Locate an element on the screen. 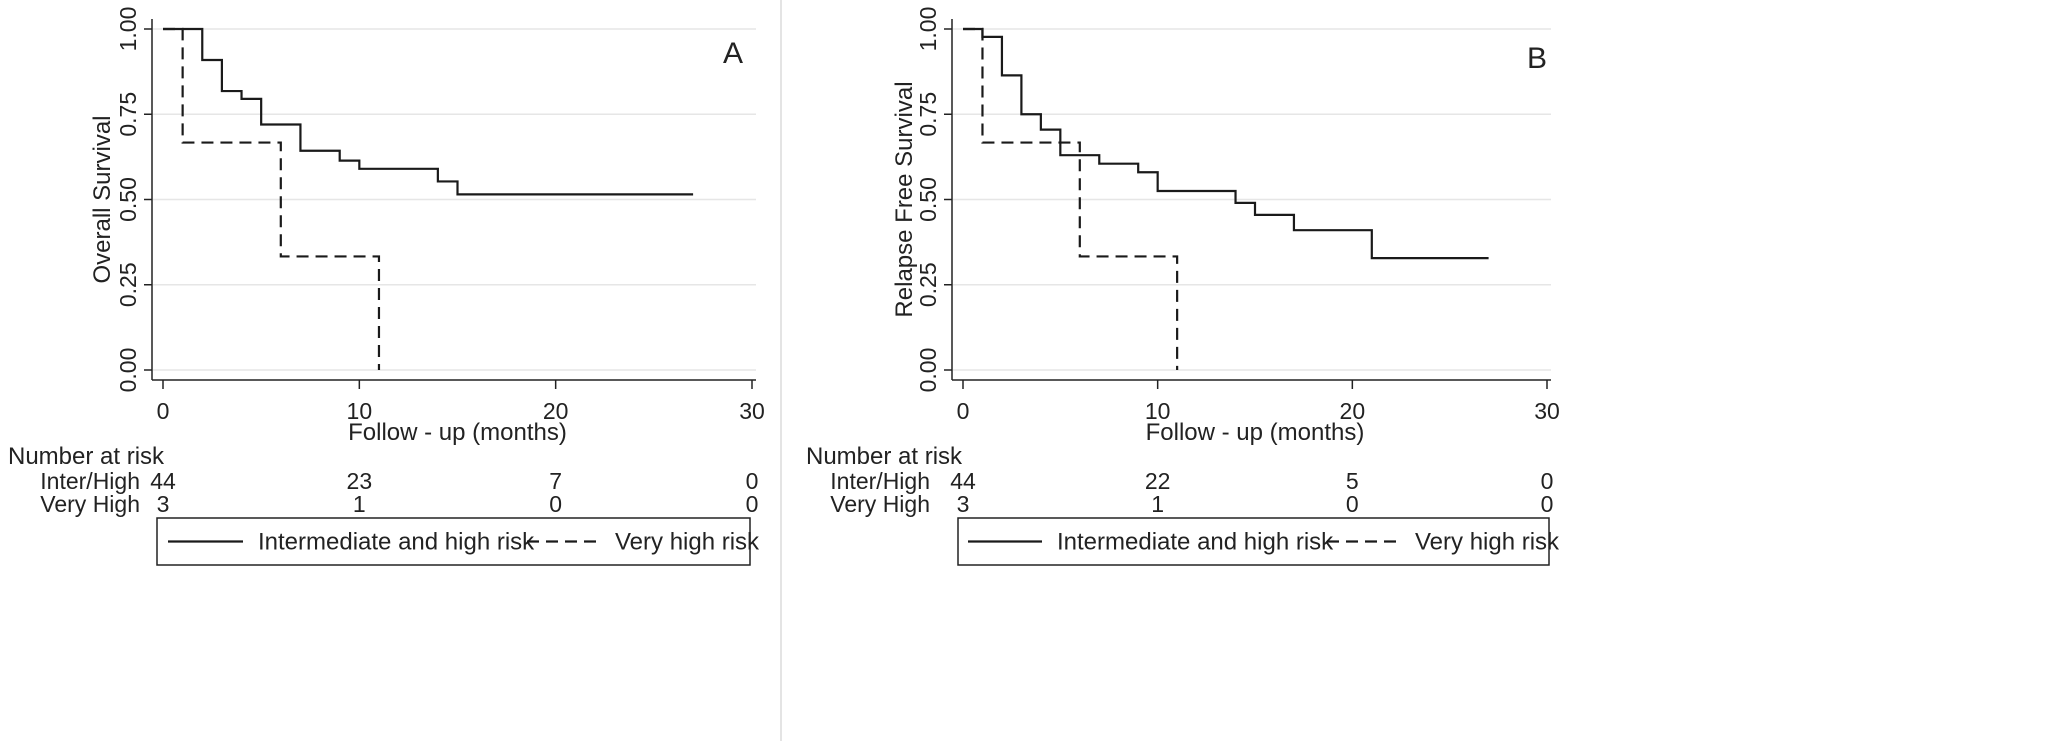  risk-count: 22 is located at coordinates (1158, 481).